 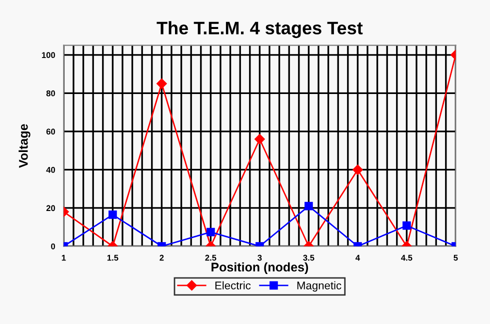 I want to click on x-tick-label: 1.5, so click(x=112, y=257).